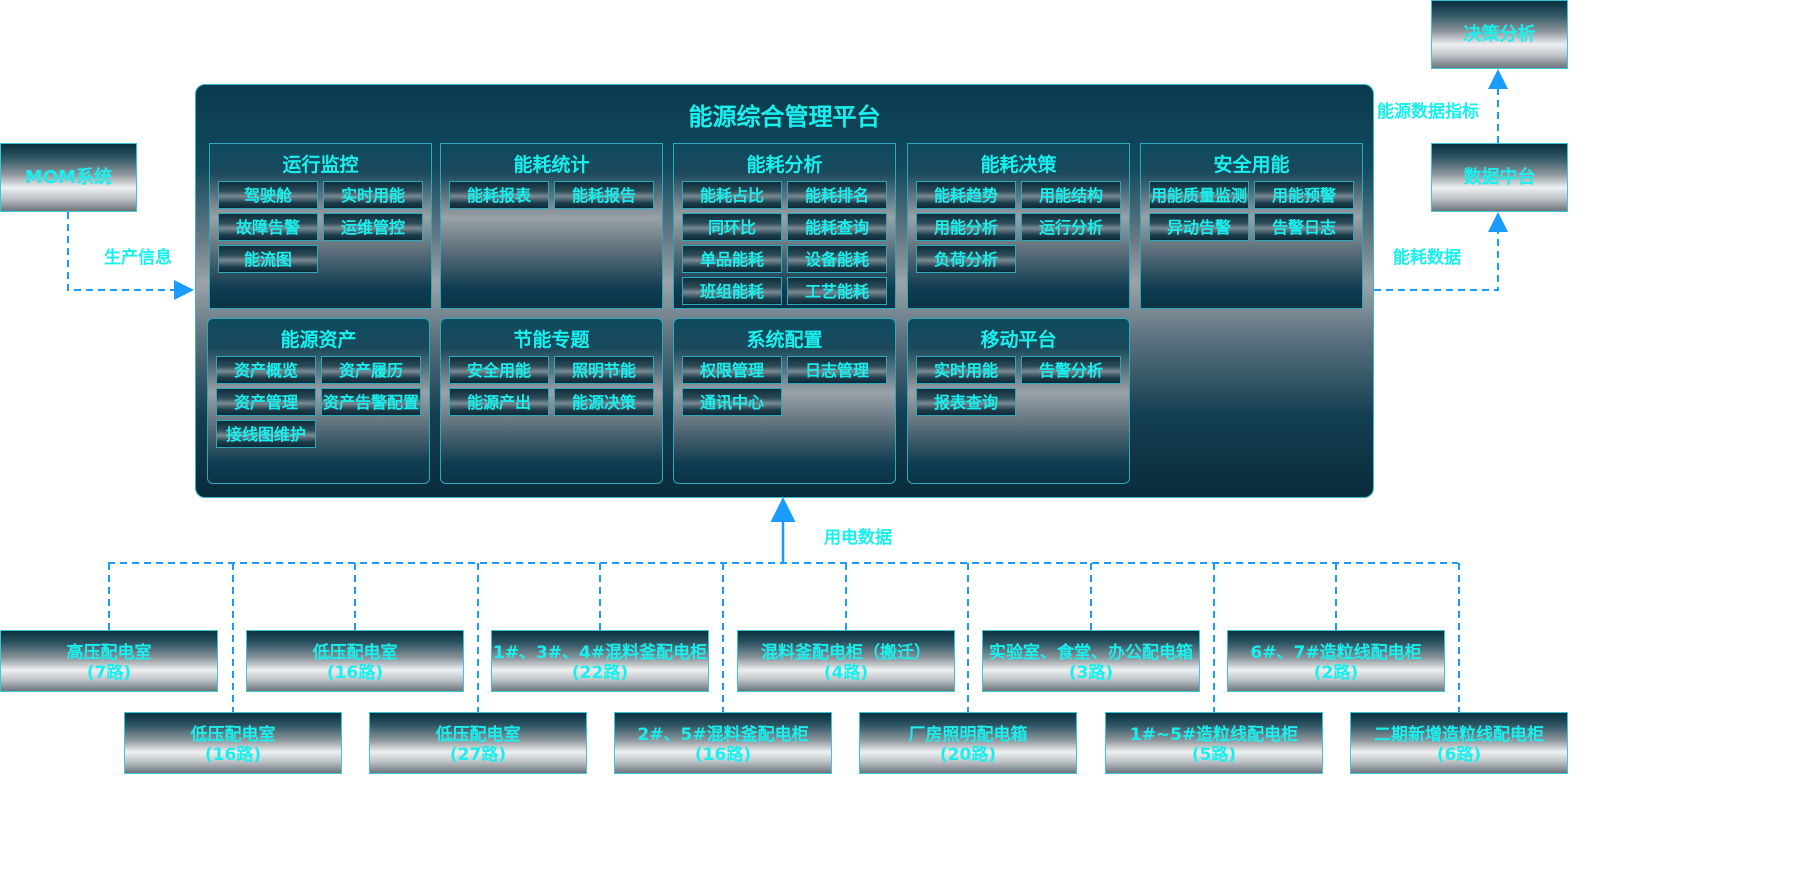 The image size is (1809, 894). What do you see at coordinates (1459, 755) in the screenshot?
I see `source-count: (6路)` at bounding box center [1459, 755].